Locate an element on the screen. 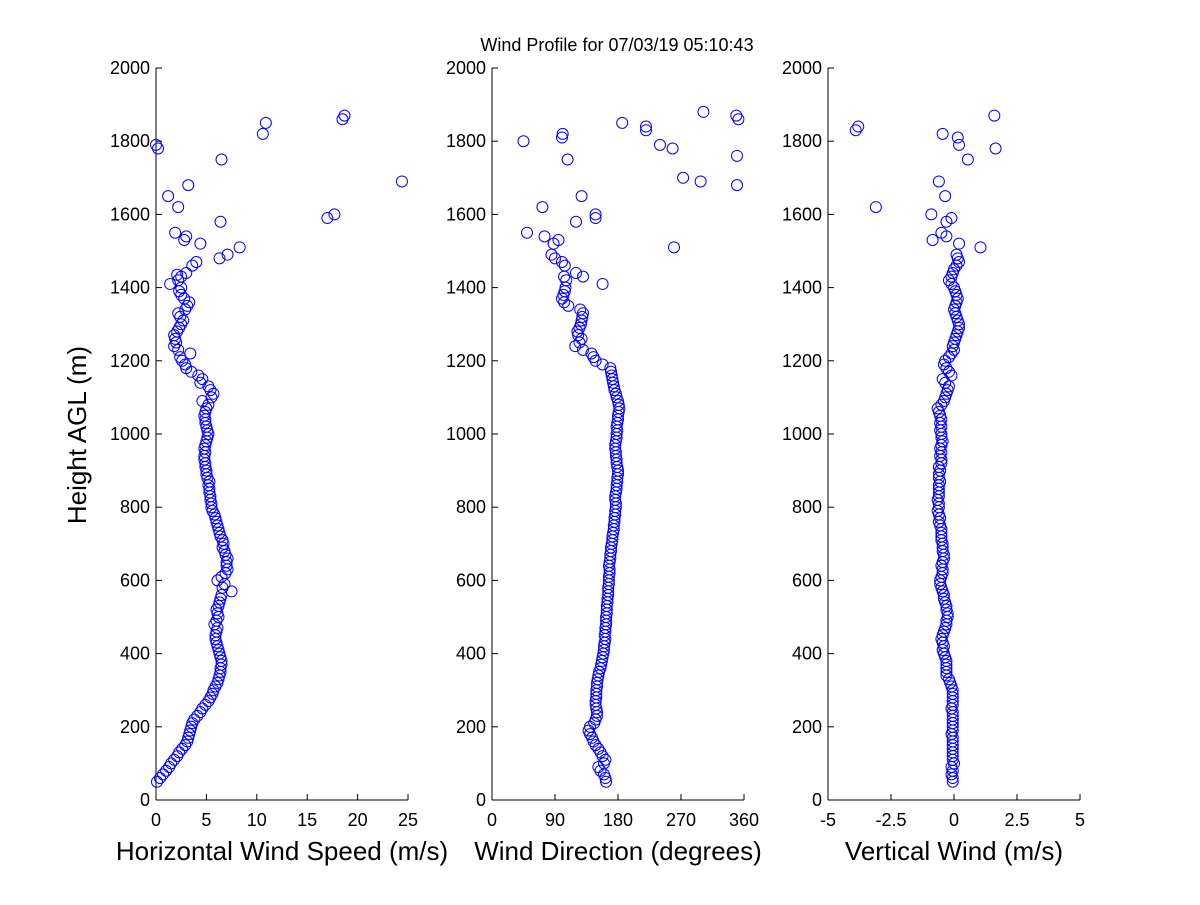  vertical-wind-y-tick-label: 800 is located at coordinates (807, 507).